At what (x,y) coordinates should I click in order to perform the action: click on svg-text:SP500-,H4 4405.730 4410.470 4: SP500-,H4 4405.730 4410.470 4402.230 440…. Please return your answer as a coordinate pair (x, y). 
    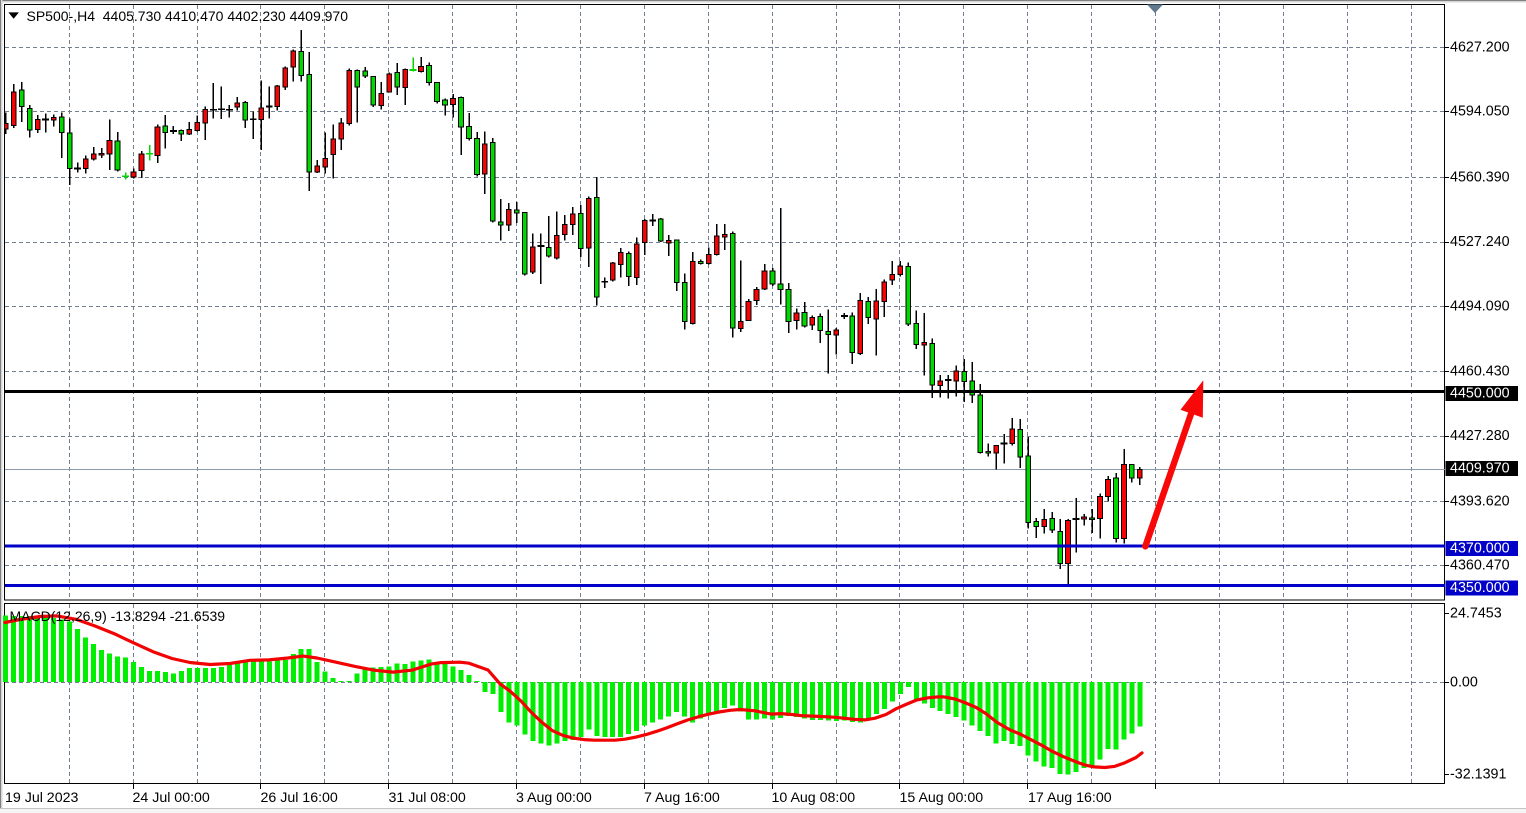
    Looking at the image, I should click on (188, 16).